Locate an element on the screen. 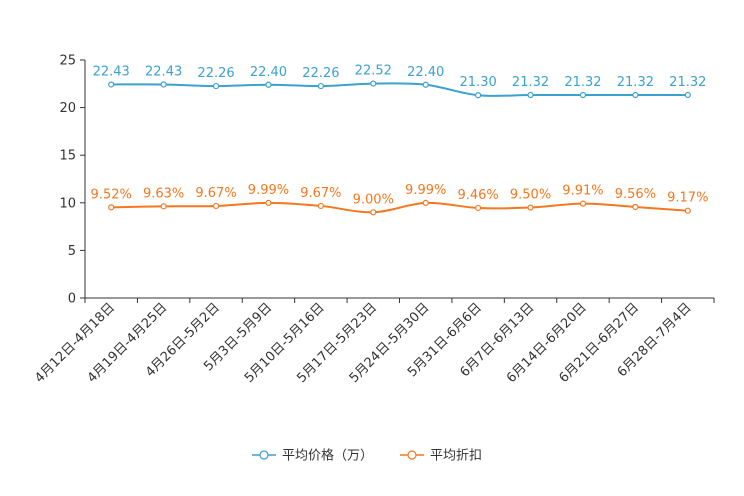  data-label: 9.63% is located at coordinates (163, 193).